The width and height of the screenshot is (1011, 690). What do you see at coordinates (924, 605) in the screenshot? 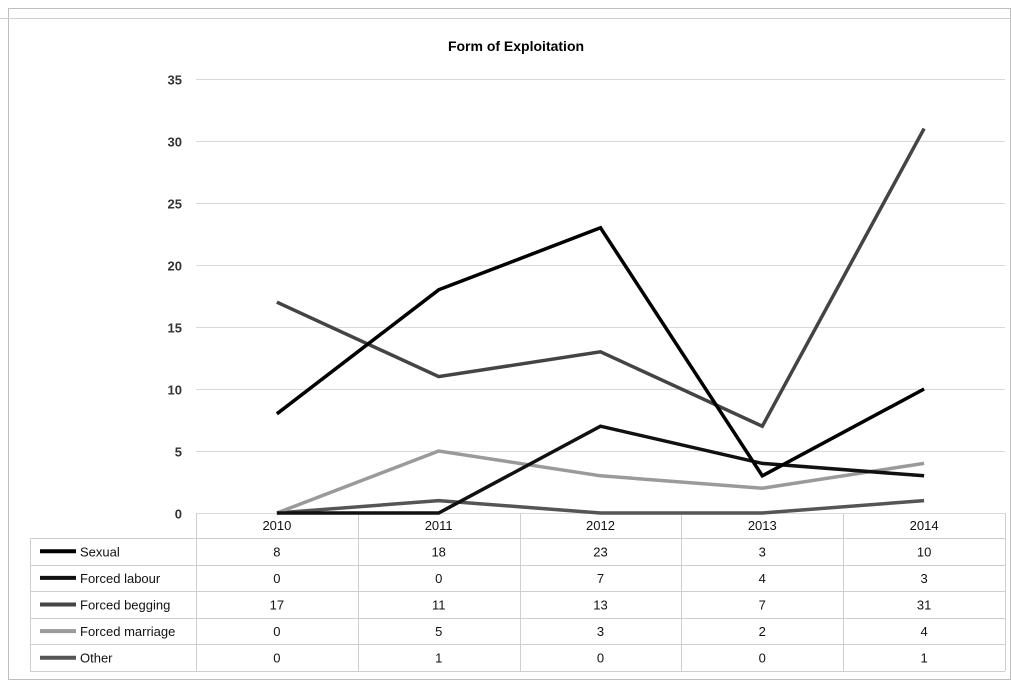
I see `data-label: 31` at bounding box center [924, 605].